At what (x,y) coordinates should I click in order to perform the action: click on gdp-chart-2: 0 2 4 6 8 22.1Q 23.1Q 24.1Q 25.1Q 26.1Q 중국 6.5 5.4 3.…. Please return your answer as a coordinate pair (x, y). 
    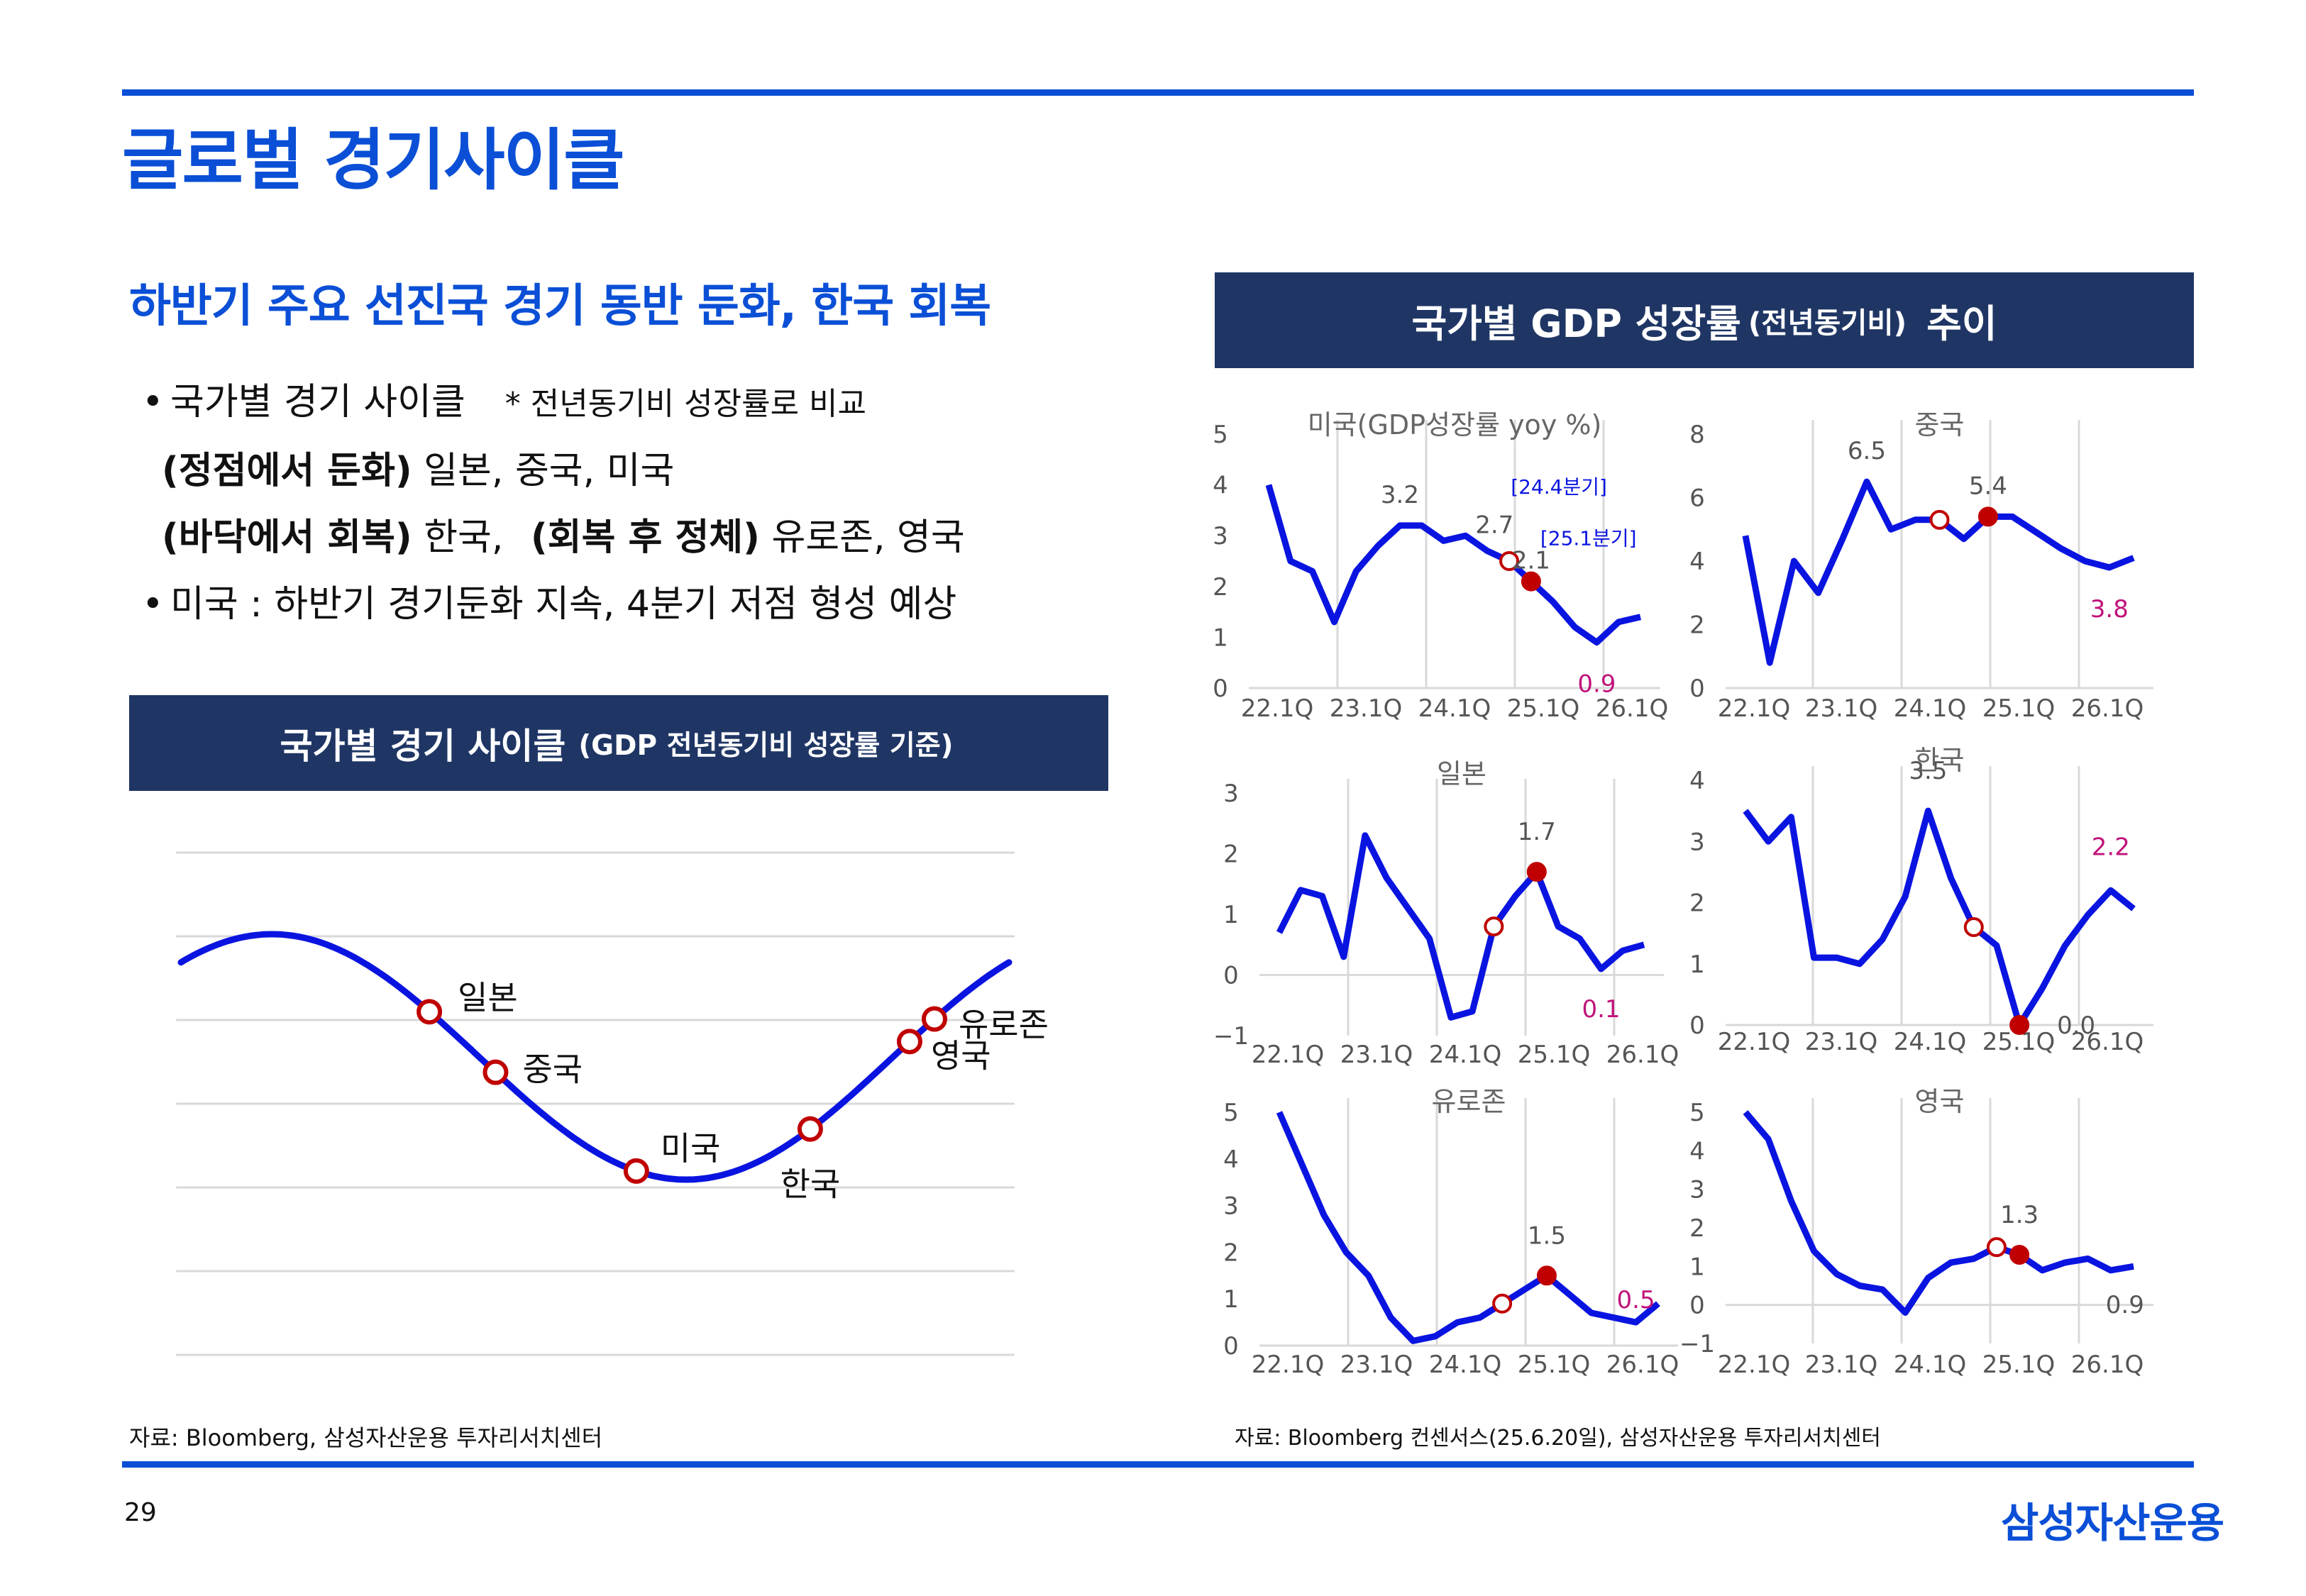
    Looking at the image, I should click on (1921, 566).